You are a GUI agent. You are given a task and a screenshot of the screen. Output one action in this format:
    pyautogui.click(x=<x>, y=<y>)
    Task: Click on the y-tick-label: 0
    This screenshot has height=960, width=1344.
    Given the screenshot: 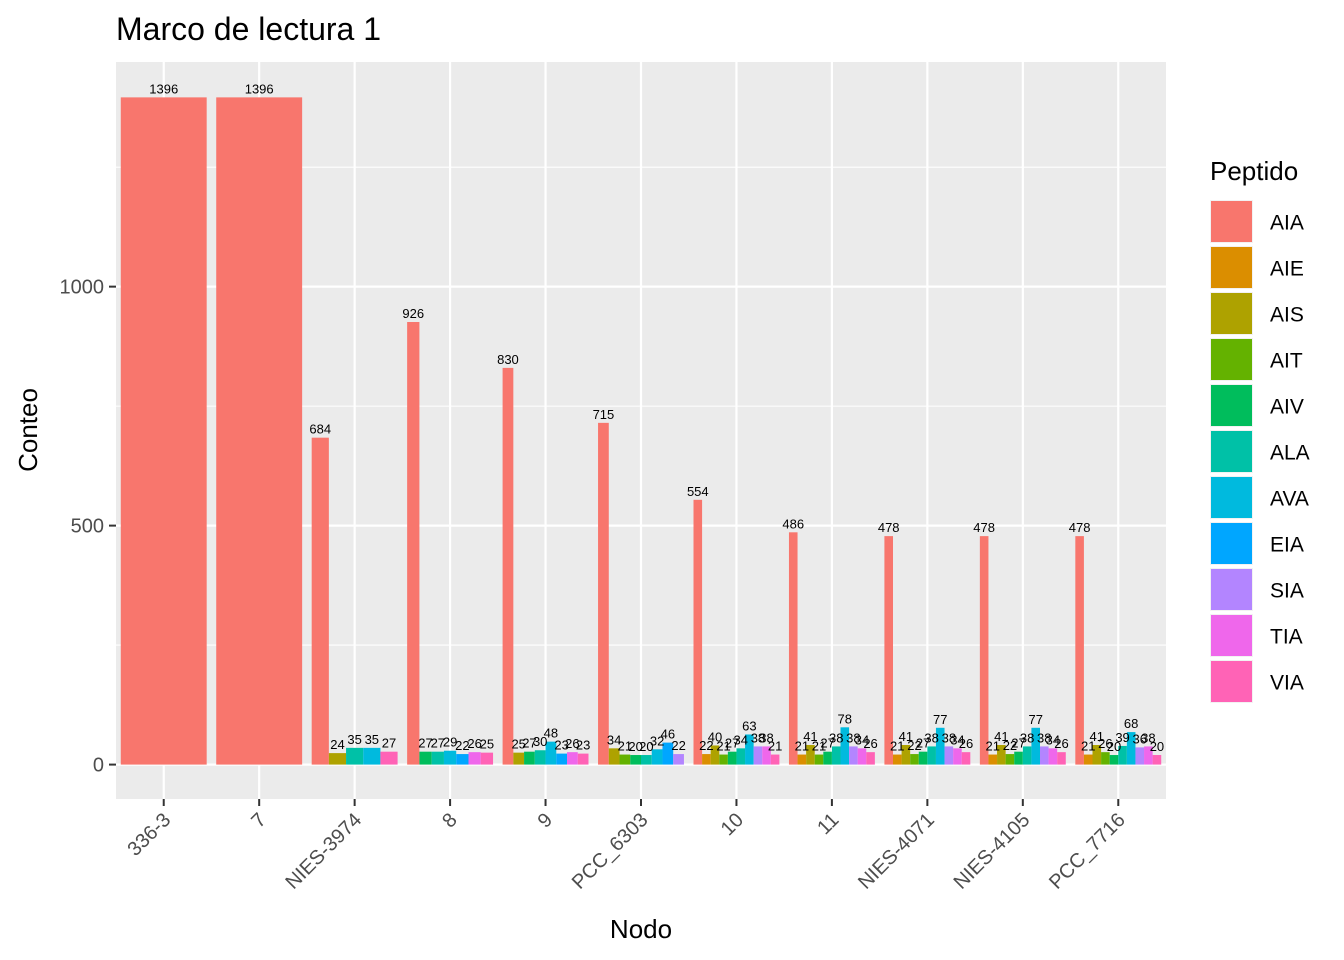 What is the action you would take?
    pyautogui.click(x=98, y=766)
    